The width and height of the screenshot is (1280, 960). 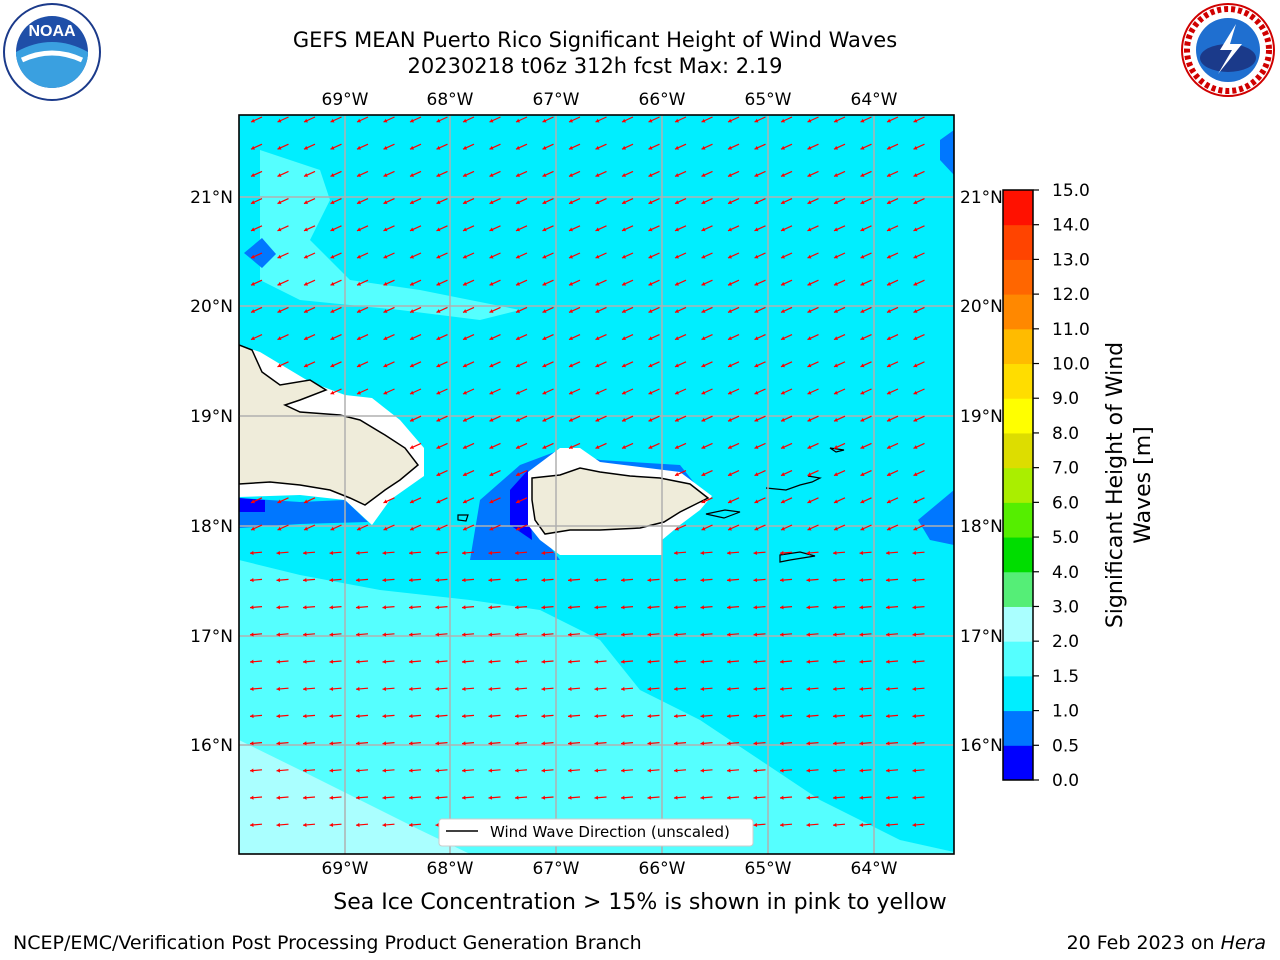 I want to click on lon-label-top: 67°W, so click(x=556, y=100).